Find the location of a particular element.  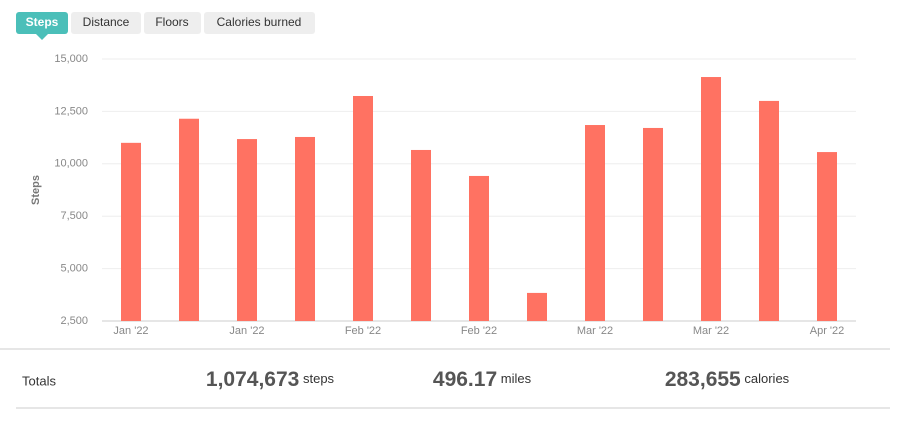

total: 496.17 miles is located at coordinates (482, 379).